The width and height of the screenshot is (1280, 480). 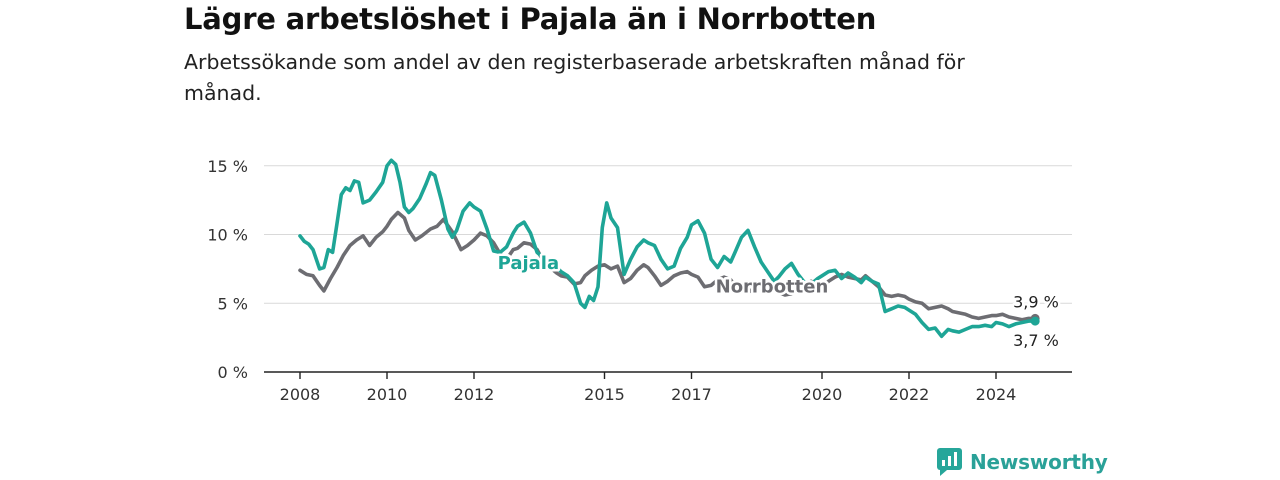 What do you see at coordinates (691, 394) in the screenshot?
I see `x-tick-label: 2017` at bounding box center [691, 394].